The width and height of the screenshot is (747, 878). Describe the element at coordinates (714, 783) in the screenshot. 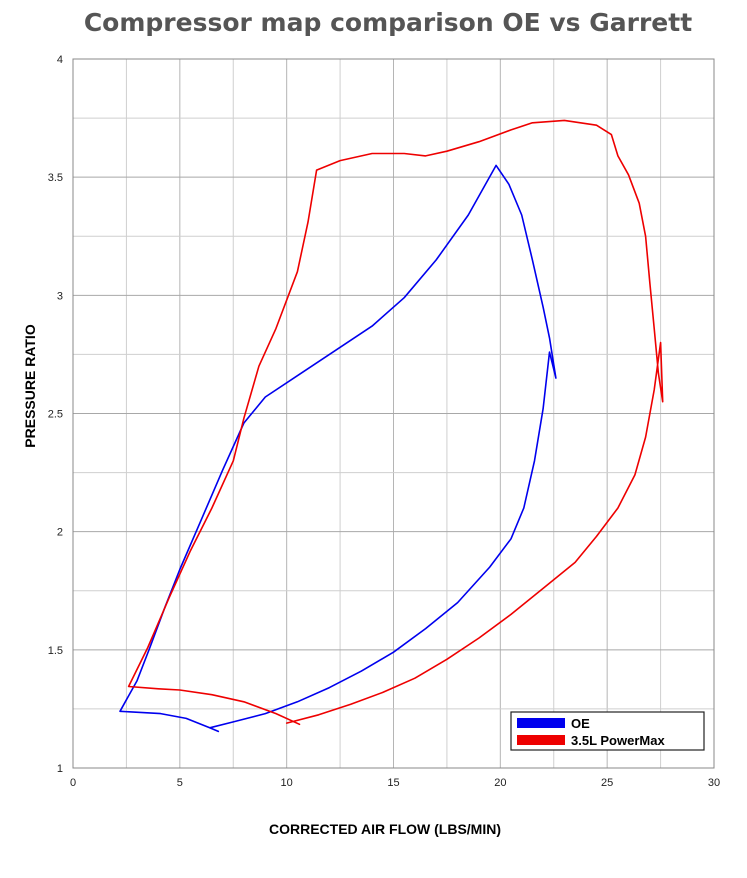

I see `x-tick-label: 30` at that location.